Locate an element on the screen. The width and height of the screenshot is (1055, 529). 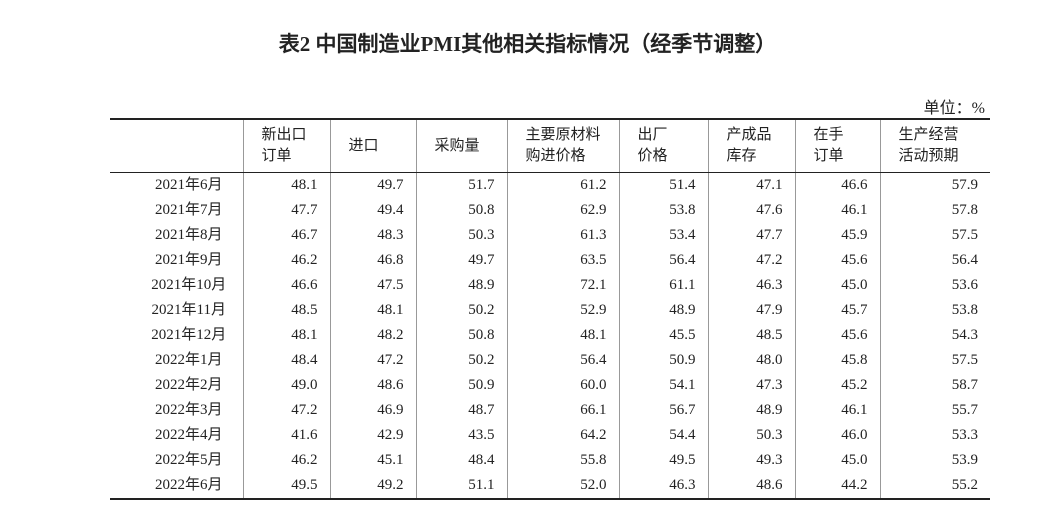
value-cell: 47.3 is located at coordinates (751, 385).